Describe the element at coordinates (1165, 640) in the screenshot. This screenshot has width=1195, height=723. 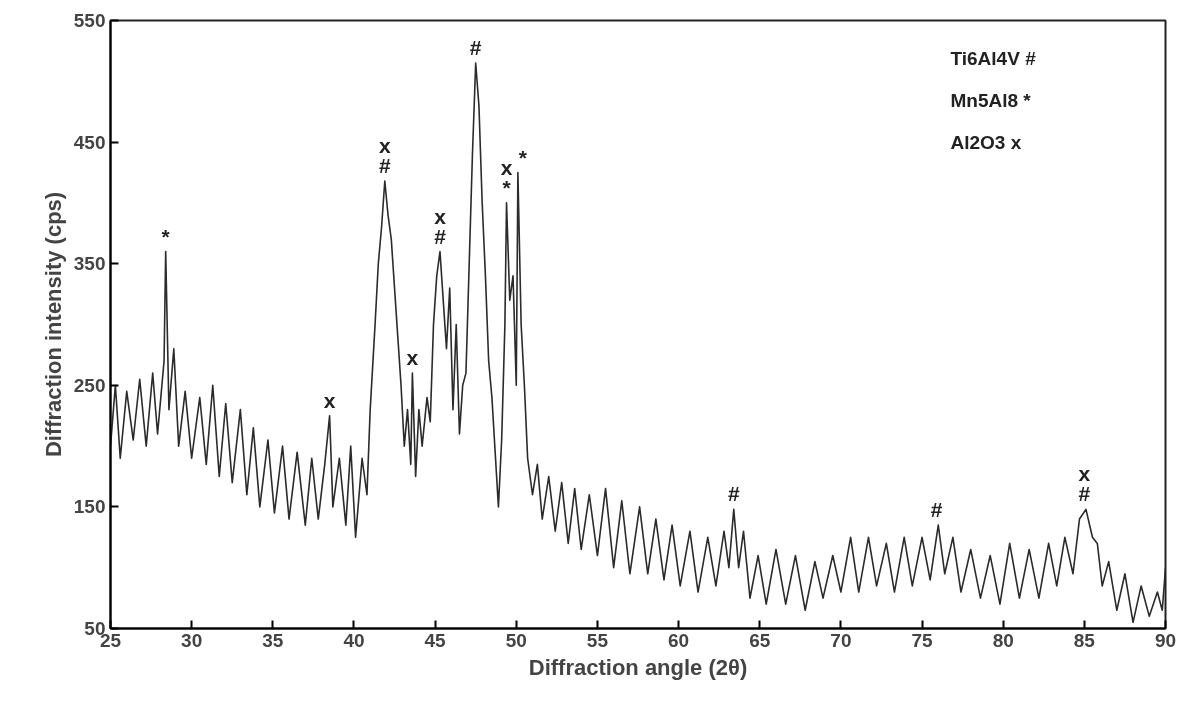
I see `x-tick-label: 90` at that location.